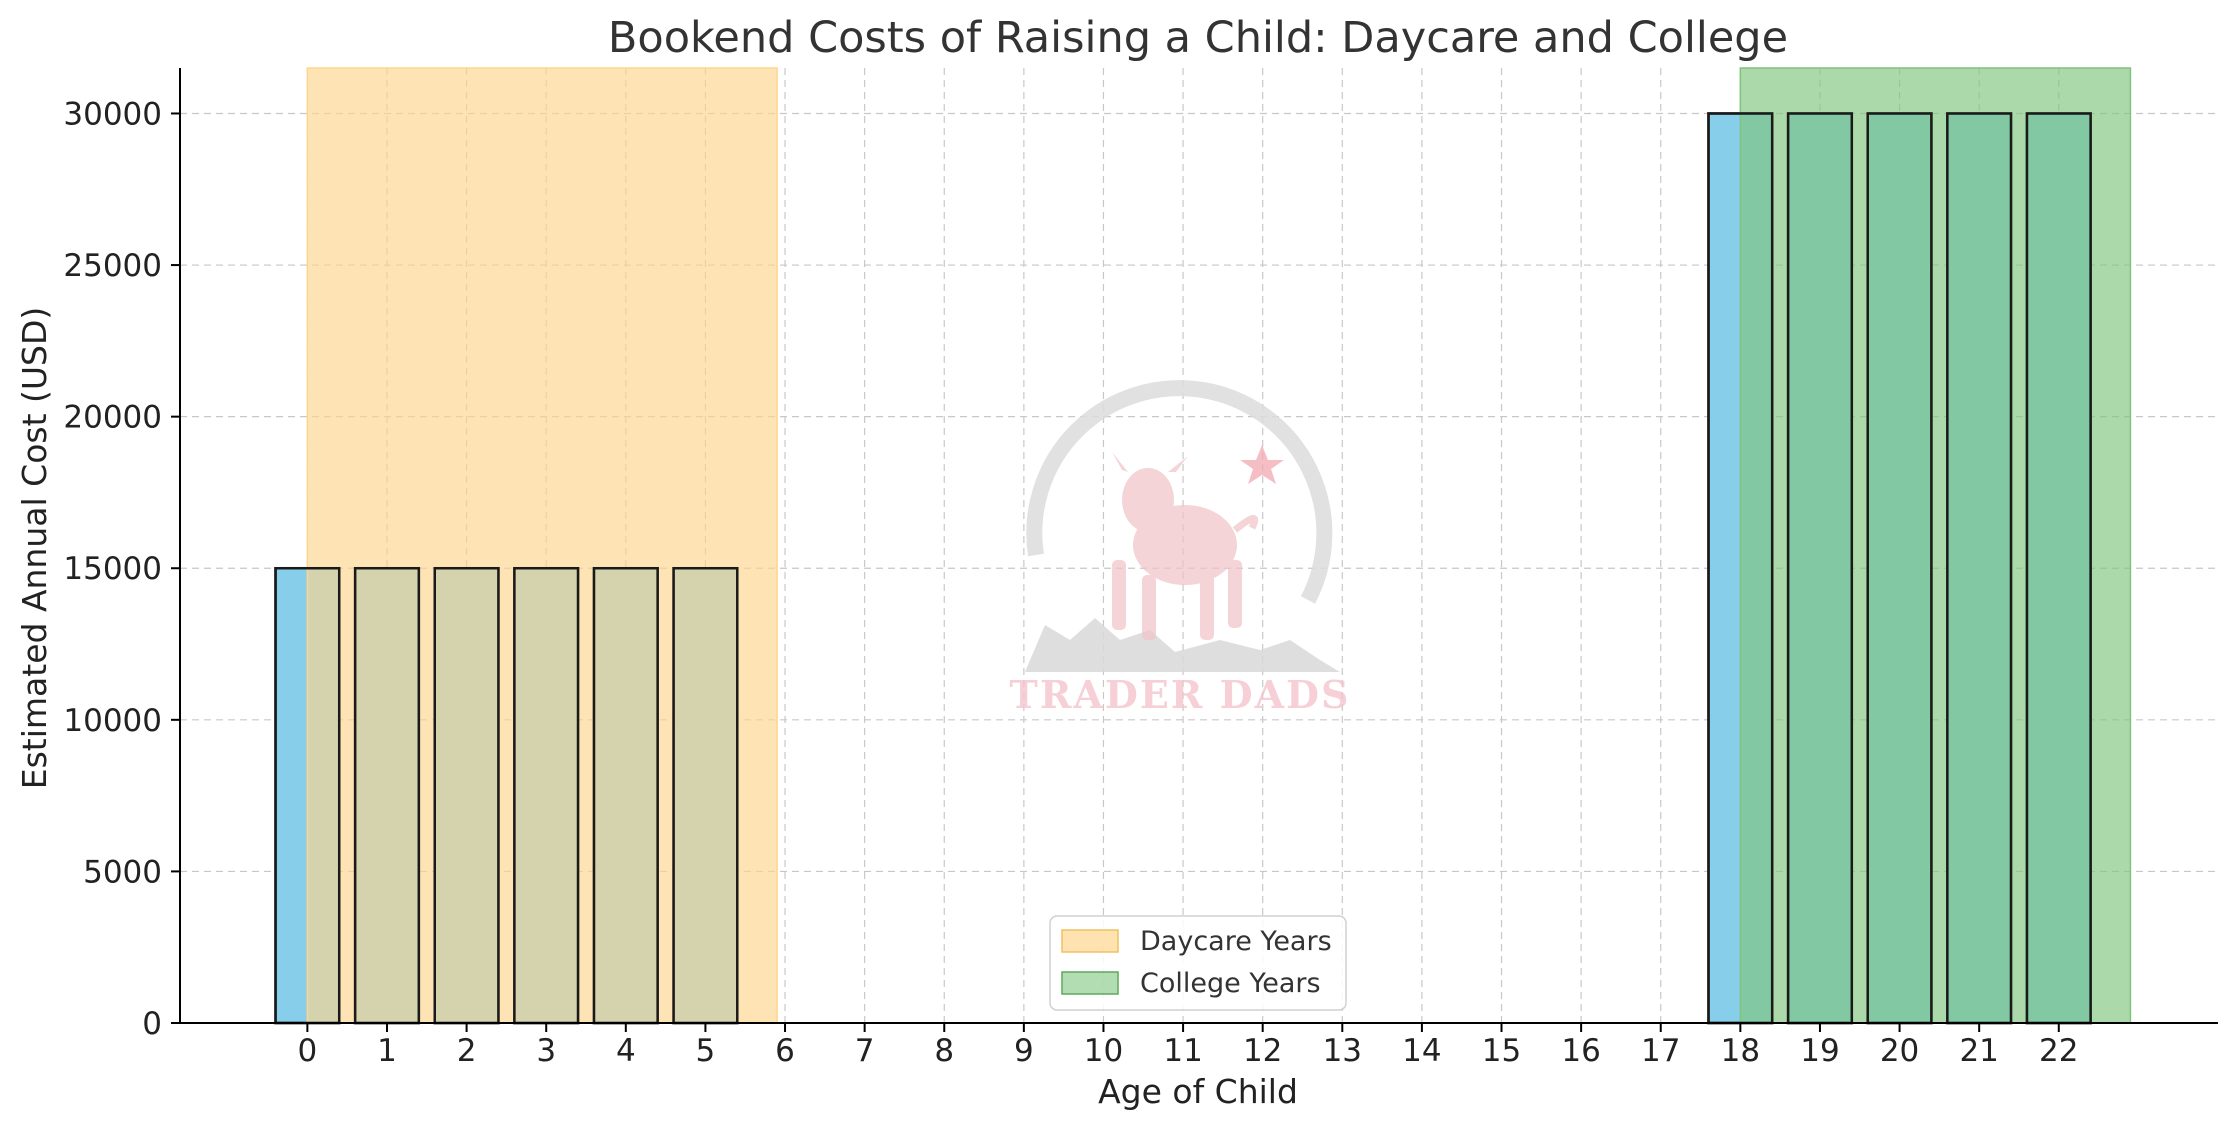 Image resolution: width=2236 pixels, height=1130 pixels. I want to click on x-tick-label: 17, so click(1660, 1051).